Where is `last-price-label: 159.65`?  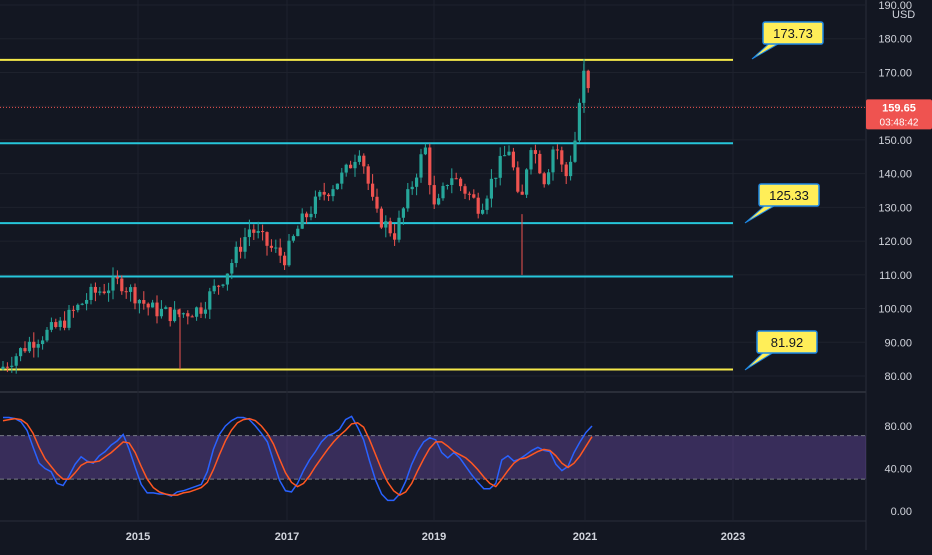 last-price-label: 159.65 is located at coordinates (899, 108).